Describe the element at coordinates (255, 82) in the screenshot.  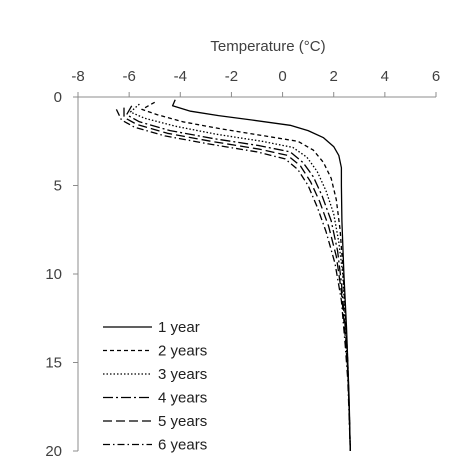
I see `x-axis-ticks: -8 -6 -4 -2 0 2 4 6` at that location.